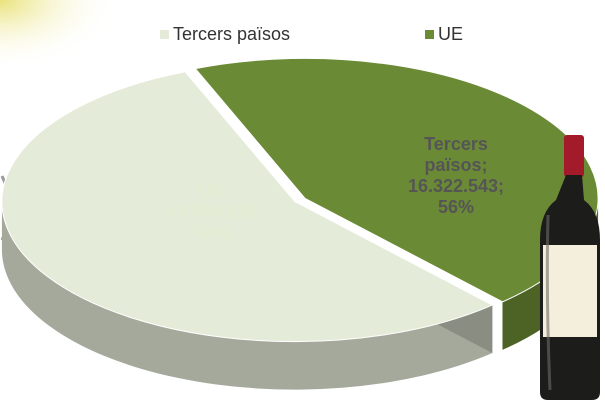 The width and height of the screenshot is (605, 405). What do you see at coordinates (450, 34) in the screenshot?
I see `legend-label: UE` at bounding box center [450, 34].